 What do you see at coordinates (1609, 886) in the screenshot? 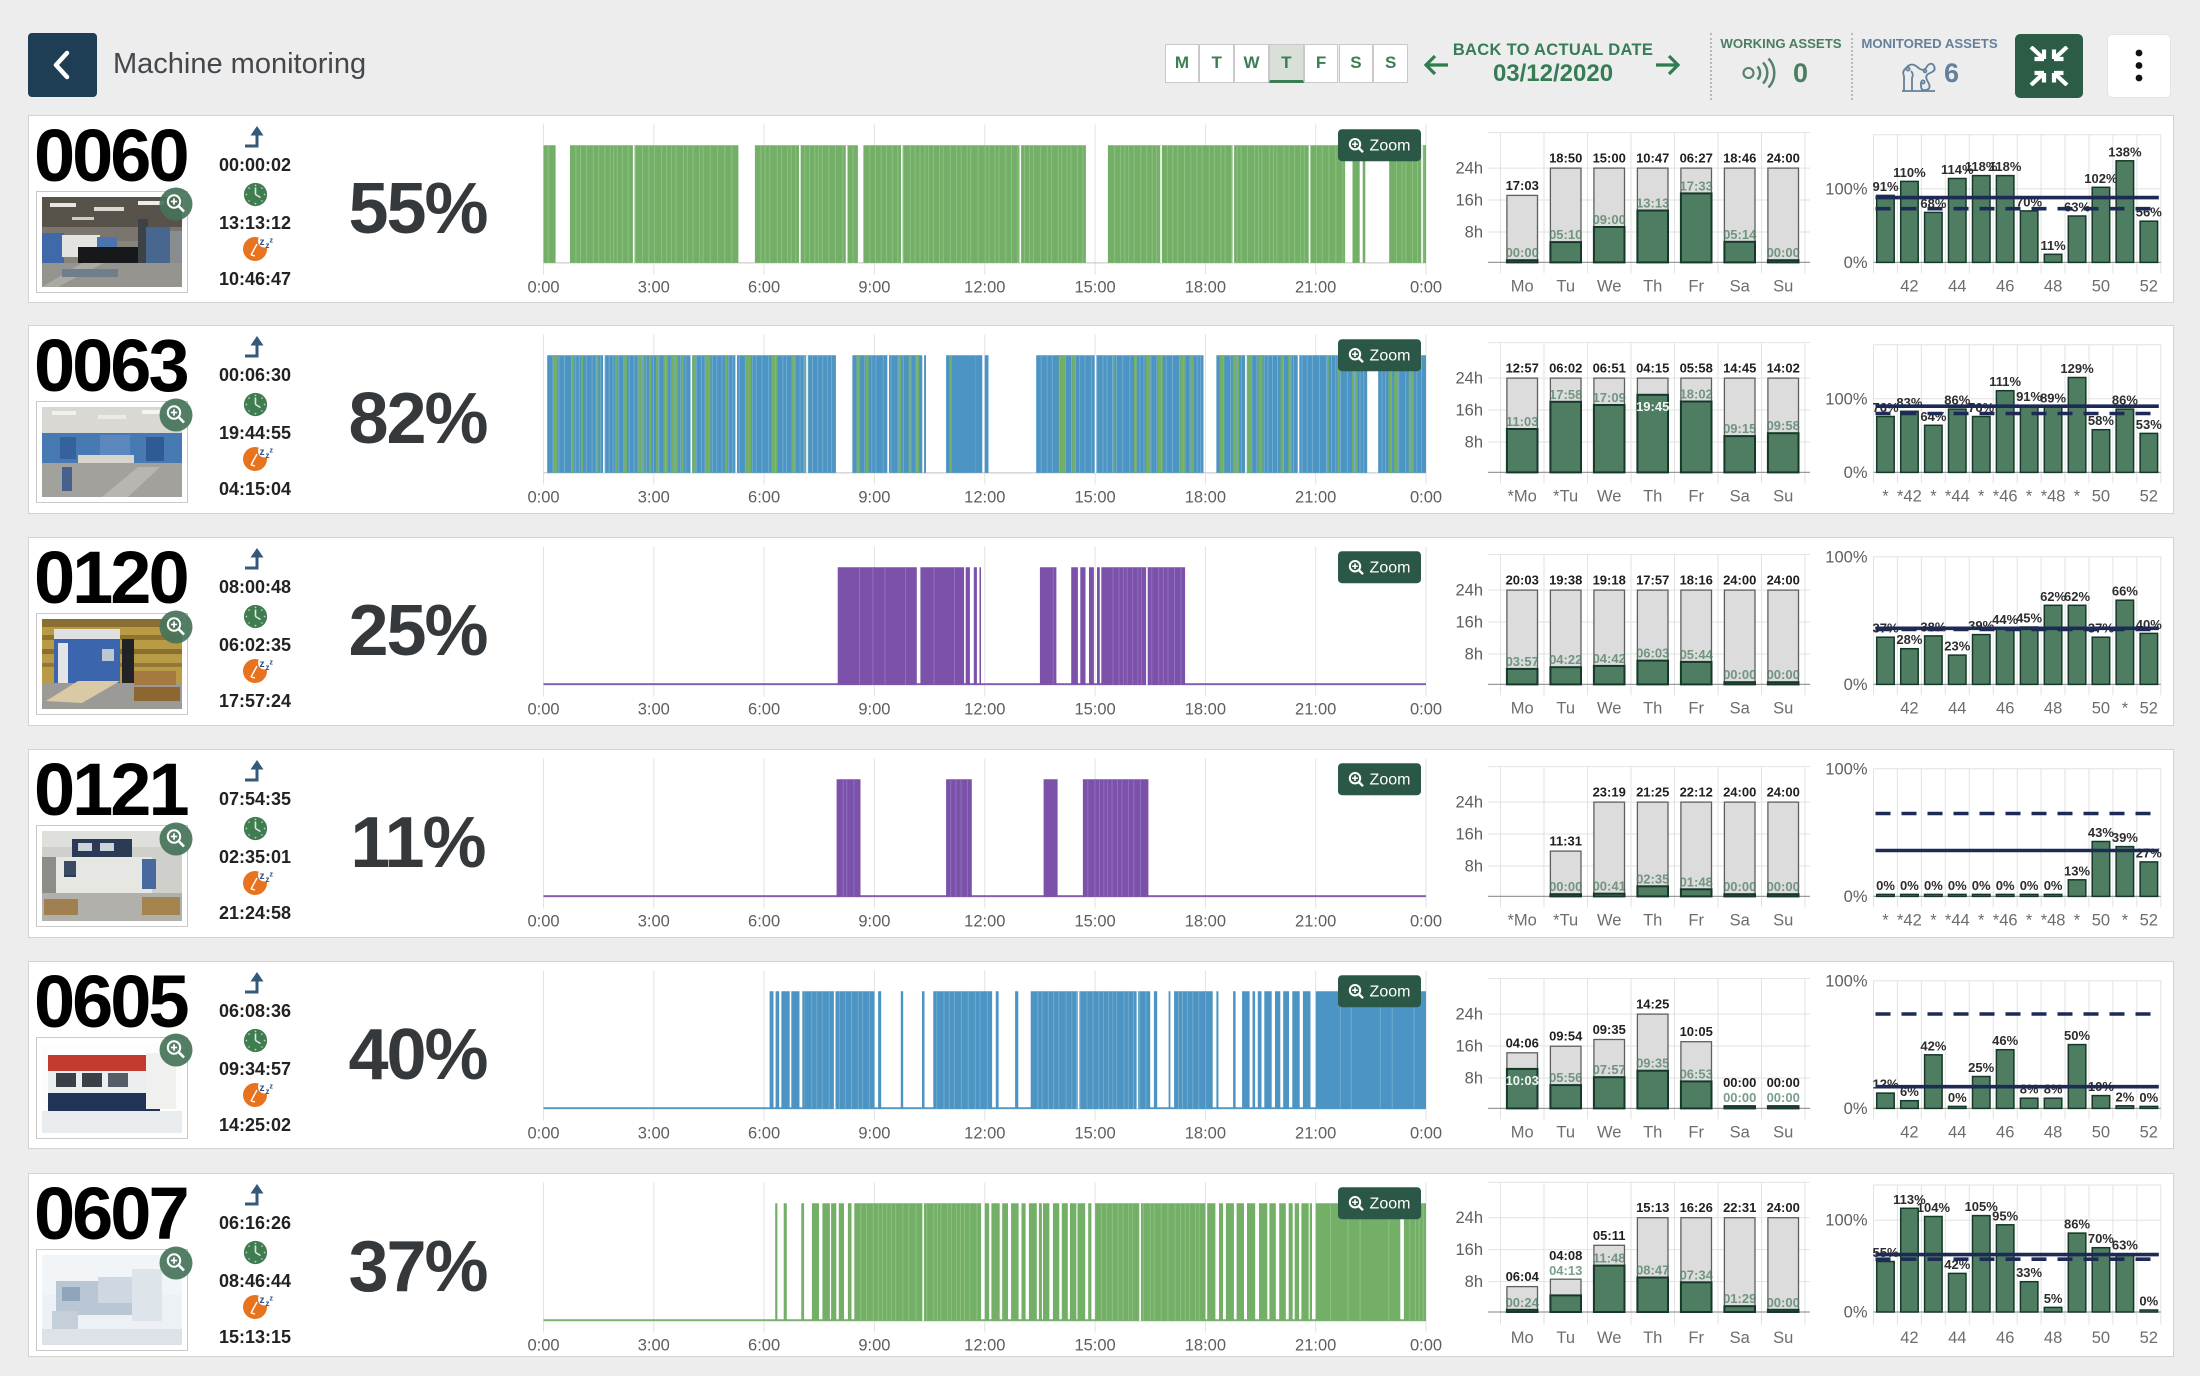
I see `svg-text: 00:41` at bounding box center [1609, 886].